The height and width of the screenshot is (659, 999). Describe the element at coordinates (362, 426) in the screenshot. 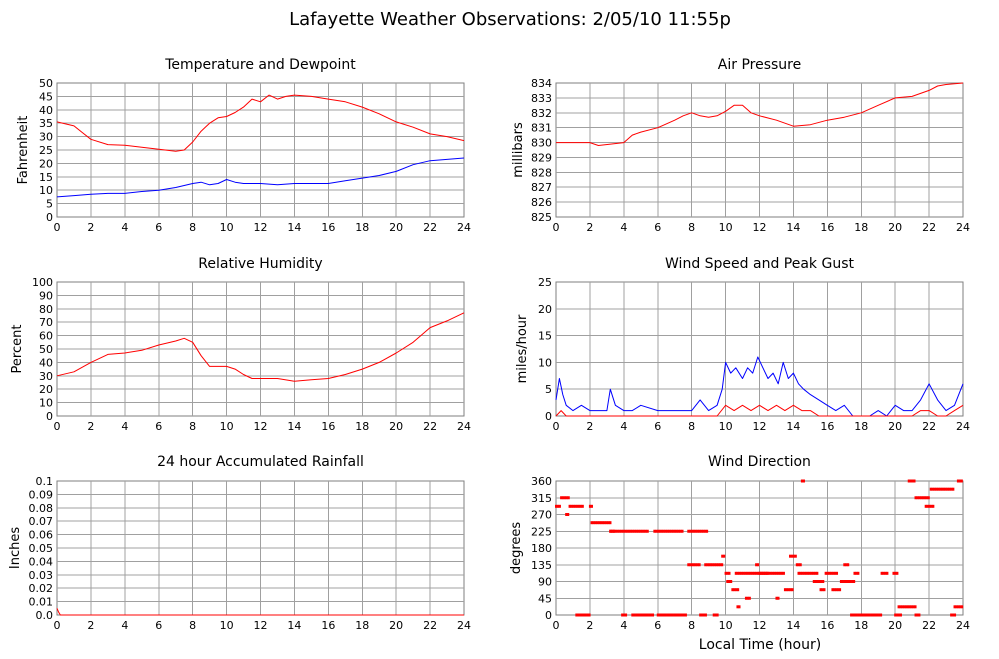

I see `humidity-x-tick-label: 18` at that location.